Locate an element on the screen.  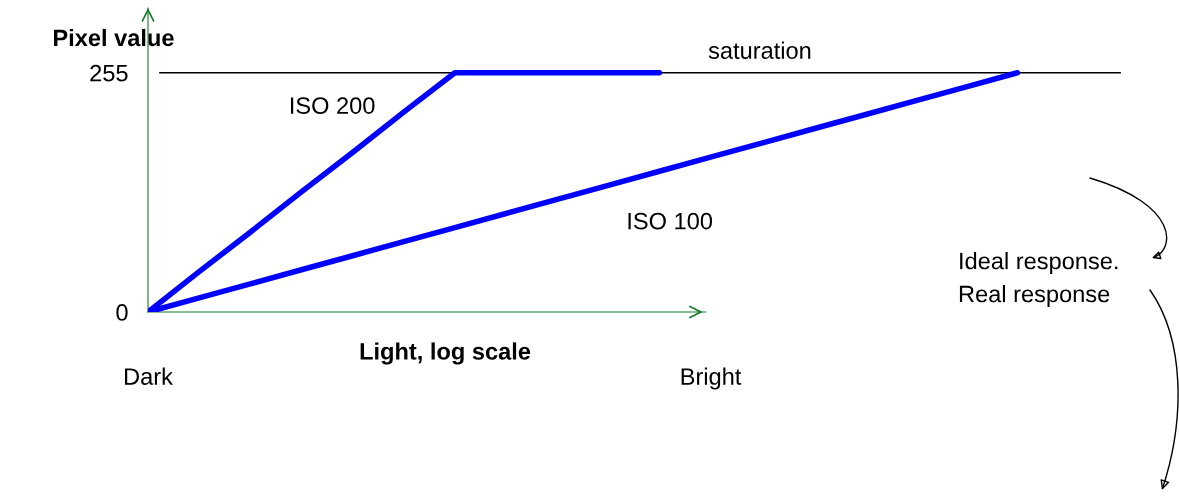
series-label: ISO 200 is located at coordinates (332, 105).